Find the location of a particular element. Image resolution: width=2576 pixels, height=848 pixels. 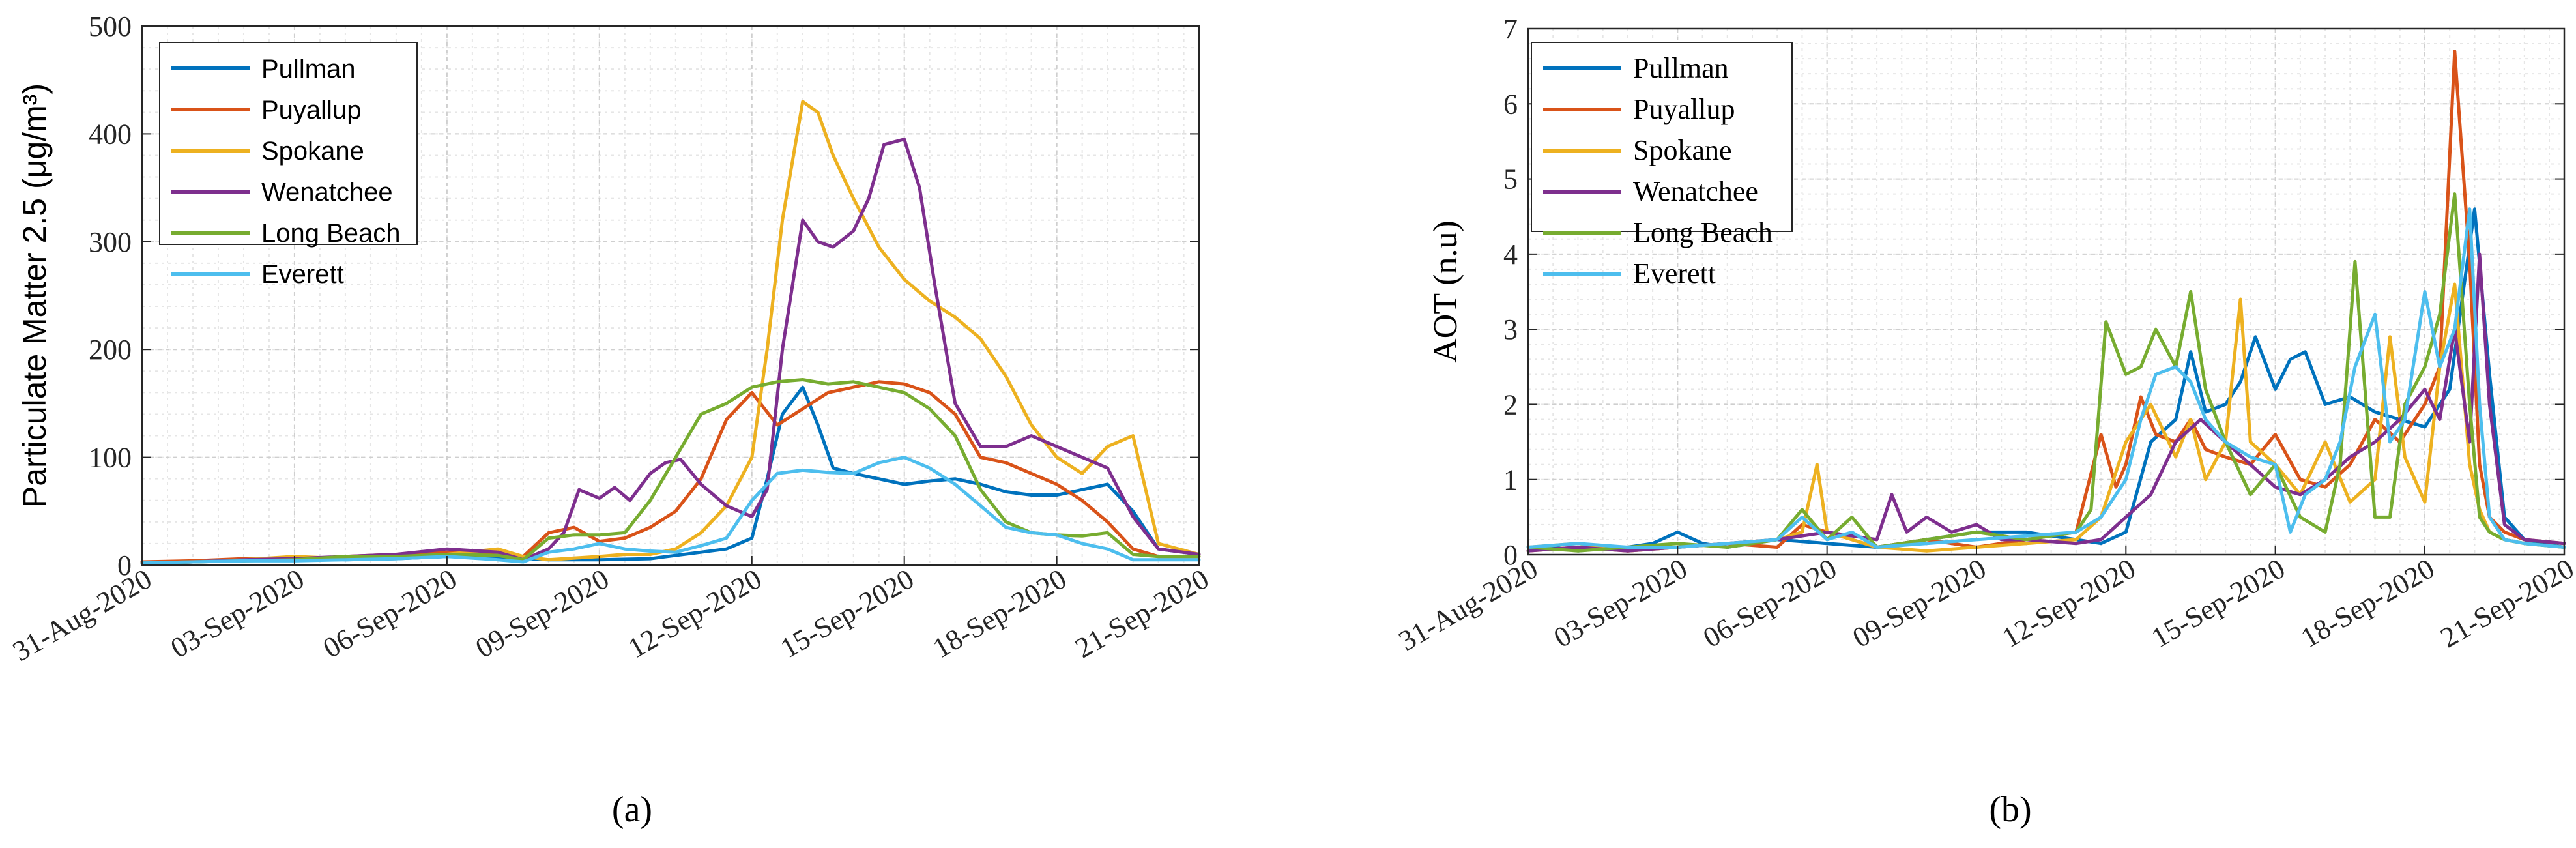

y-tick-label: 7 is located at coordinates (1510, 29).